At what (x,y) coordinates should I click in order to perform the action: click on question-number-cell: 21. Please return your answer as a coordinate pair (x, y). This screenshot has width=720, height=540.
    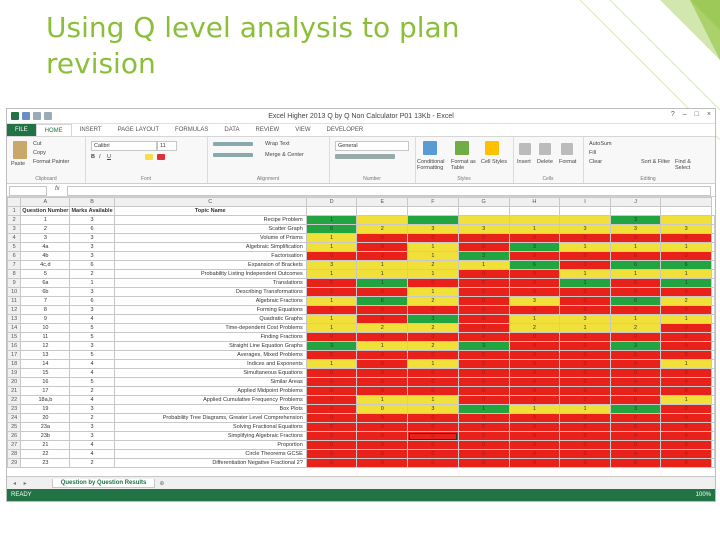
    Looking at the image, I should click on (45, 445).